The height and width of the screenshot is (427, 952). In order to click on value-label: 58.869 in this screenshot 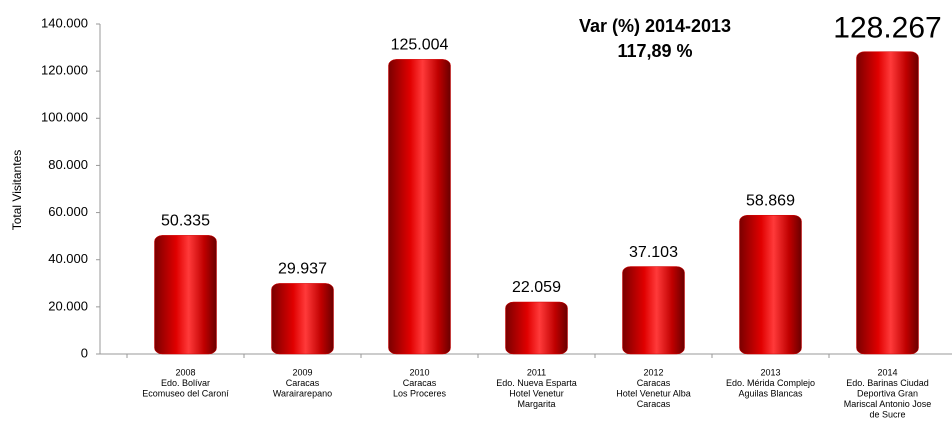, I will do `click(770, 200)`.